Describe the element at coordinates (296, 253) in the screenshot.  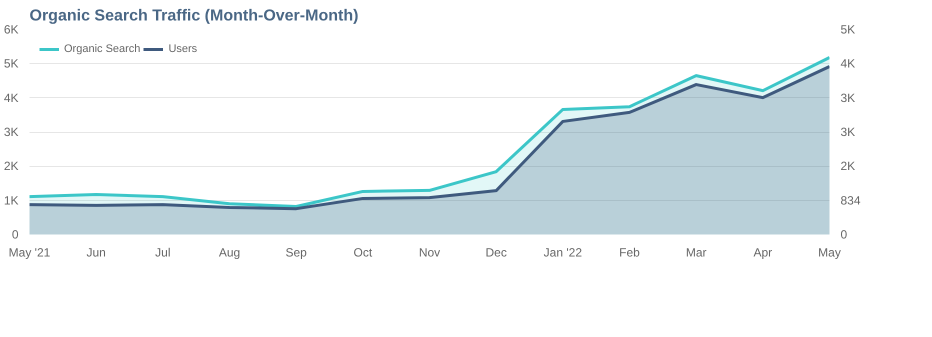
I see `x-tick-label: Sep` at that location.